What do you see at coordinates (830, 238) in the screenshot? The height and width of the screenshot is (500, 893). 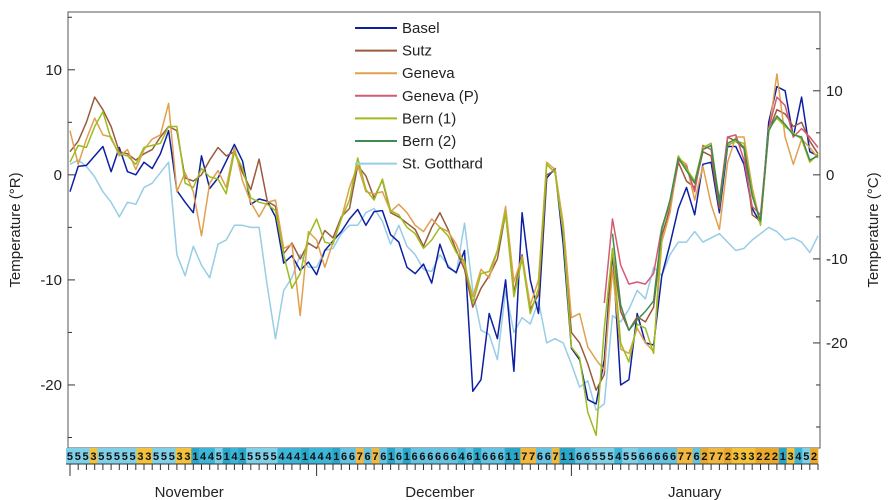 I see `y-axis-right: 10 0 -10 -20` at bounding box center [830, 238].